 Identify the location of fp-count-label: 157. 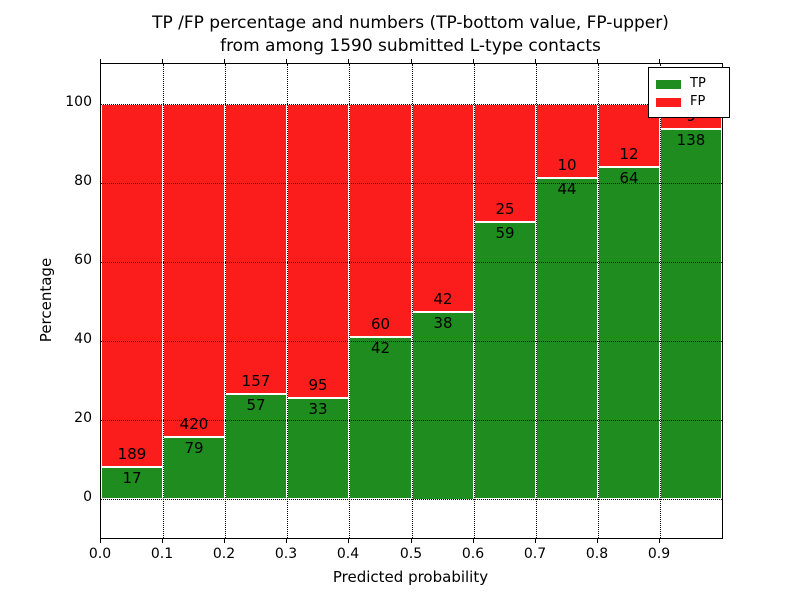
(256, 381).